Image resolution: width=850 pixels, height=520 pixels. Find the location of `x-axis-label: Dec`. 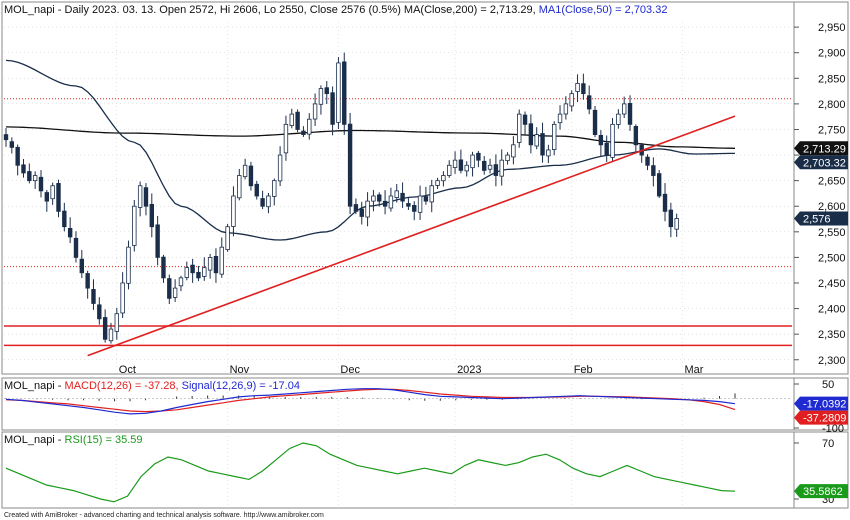

x-axis-label: Dec is located at coordinates (350, 370).